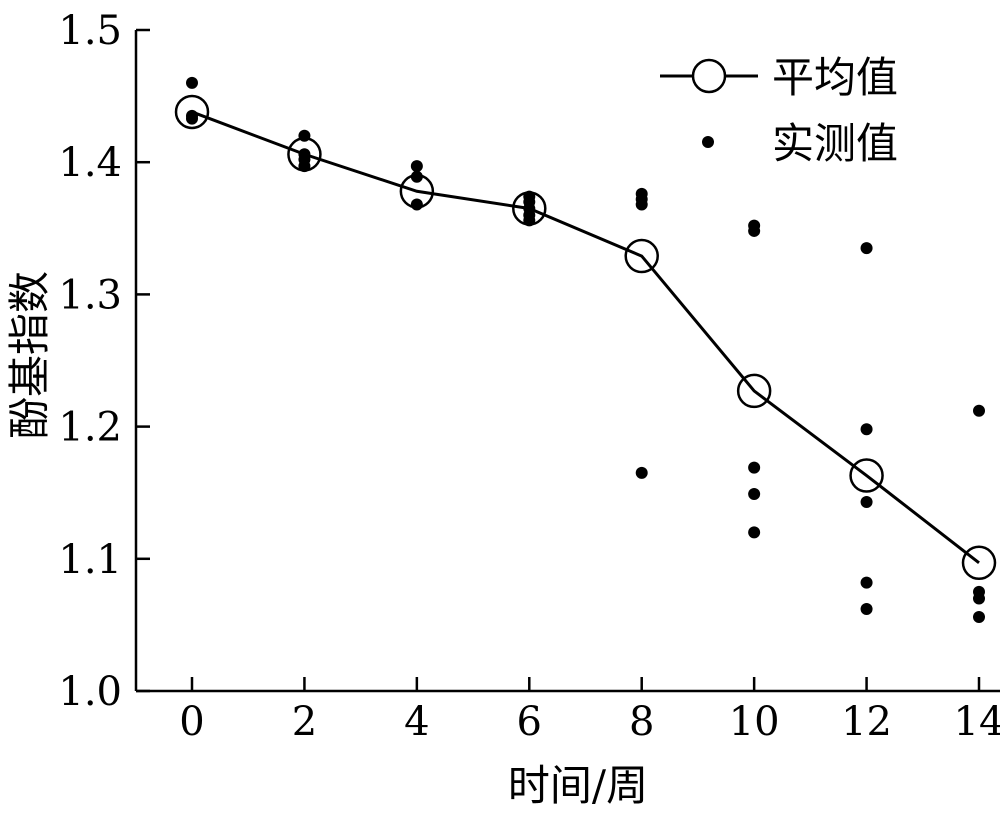 The width and height of the screenshot is (1000, 814). I want to click on x-axis-title: 时间/周, so click(578, 785).